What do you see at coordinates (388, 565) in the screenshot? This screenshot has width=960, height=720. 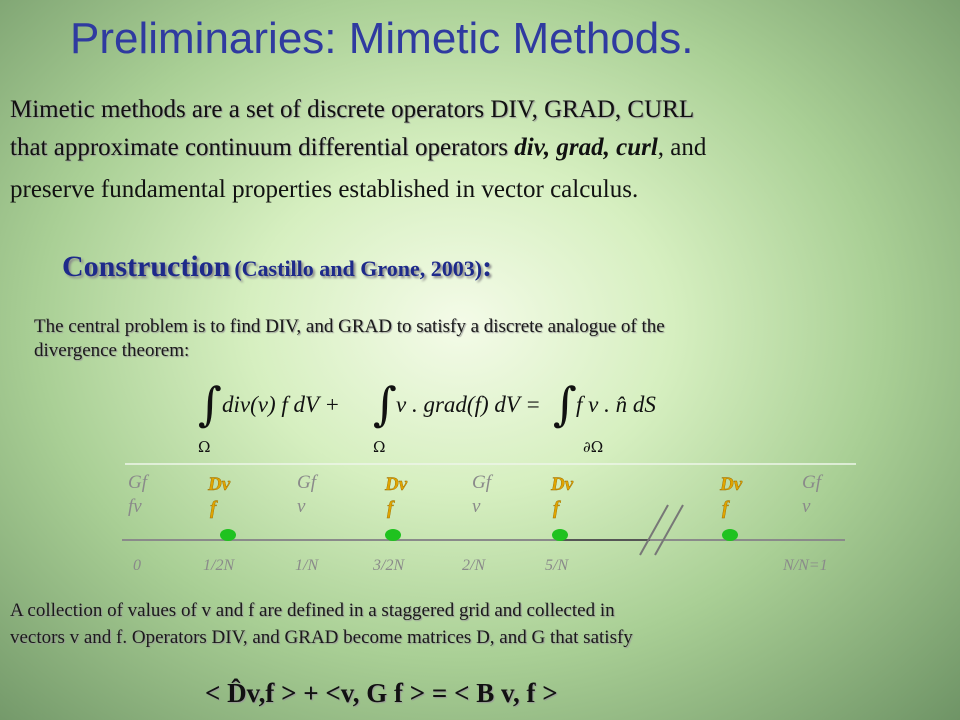 I see `grid-position-label: 3/2N` at bounding box center [388, 565].